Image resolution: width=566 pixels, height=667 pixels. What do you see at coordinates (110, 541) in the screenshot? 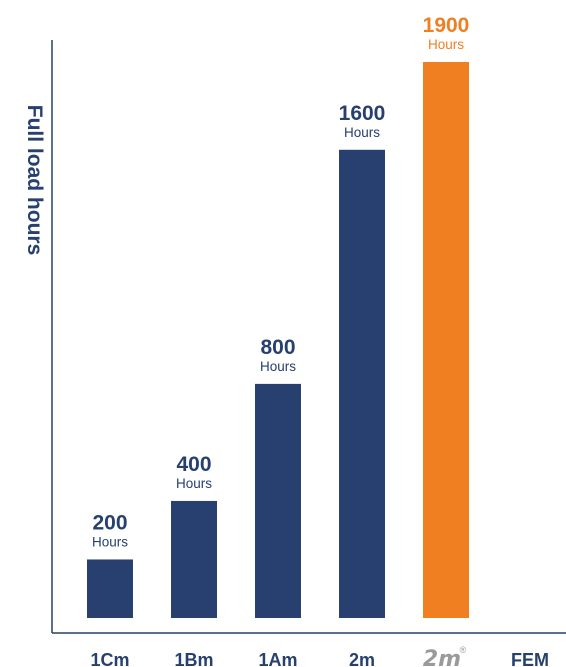
I see `unit-label-0: Hours` at bounding box center [110, 541].